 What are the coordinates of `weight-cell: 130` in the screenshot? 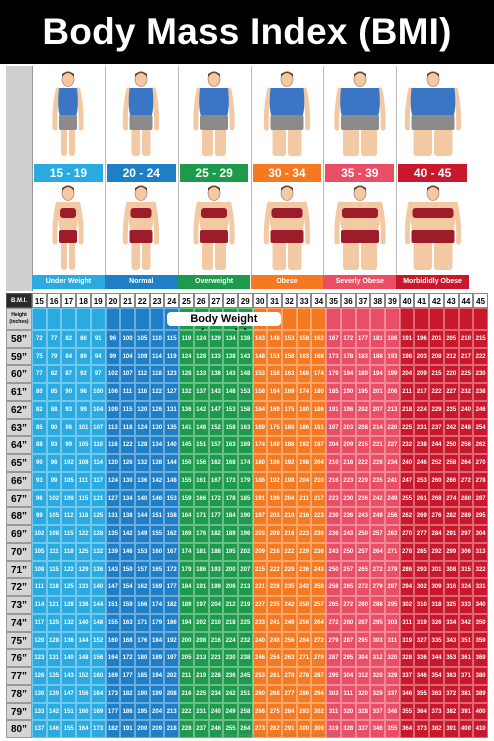 It's located at (127, 480).